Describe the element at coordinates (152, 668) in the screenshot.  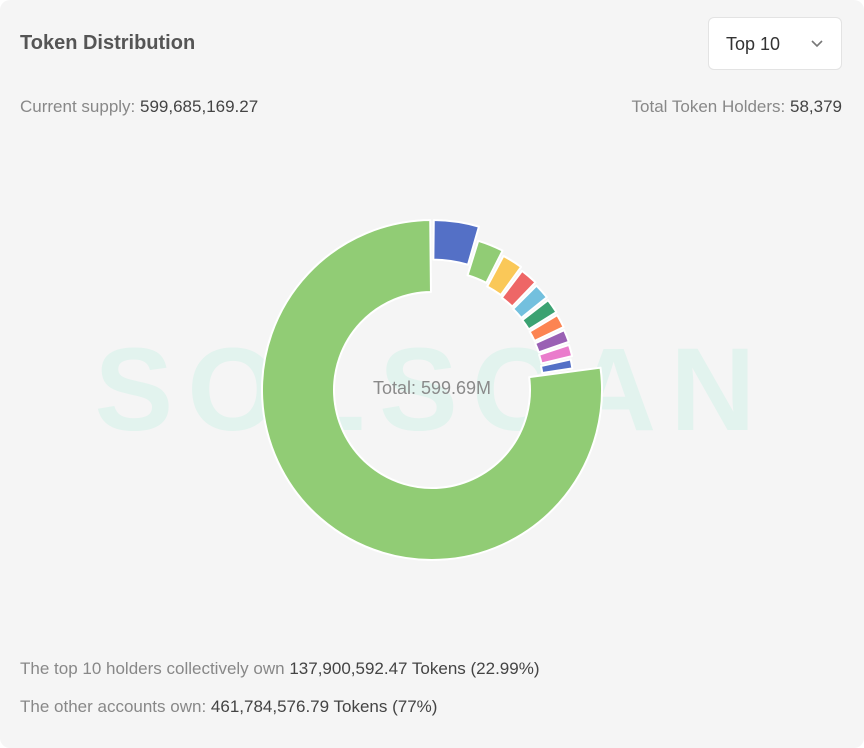
I see `top-holders-summary-label: The top 10 holders collectively own` at that location.